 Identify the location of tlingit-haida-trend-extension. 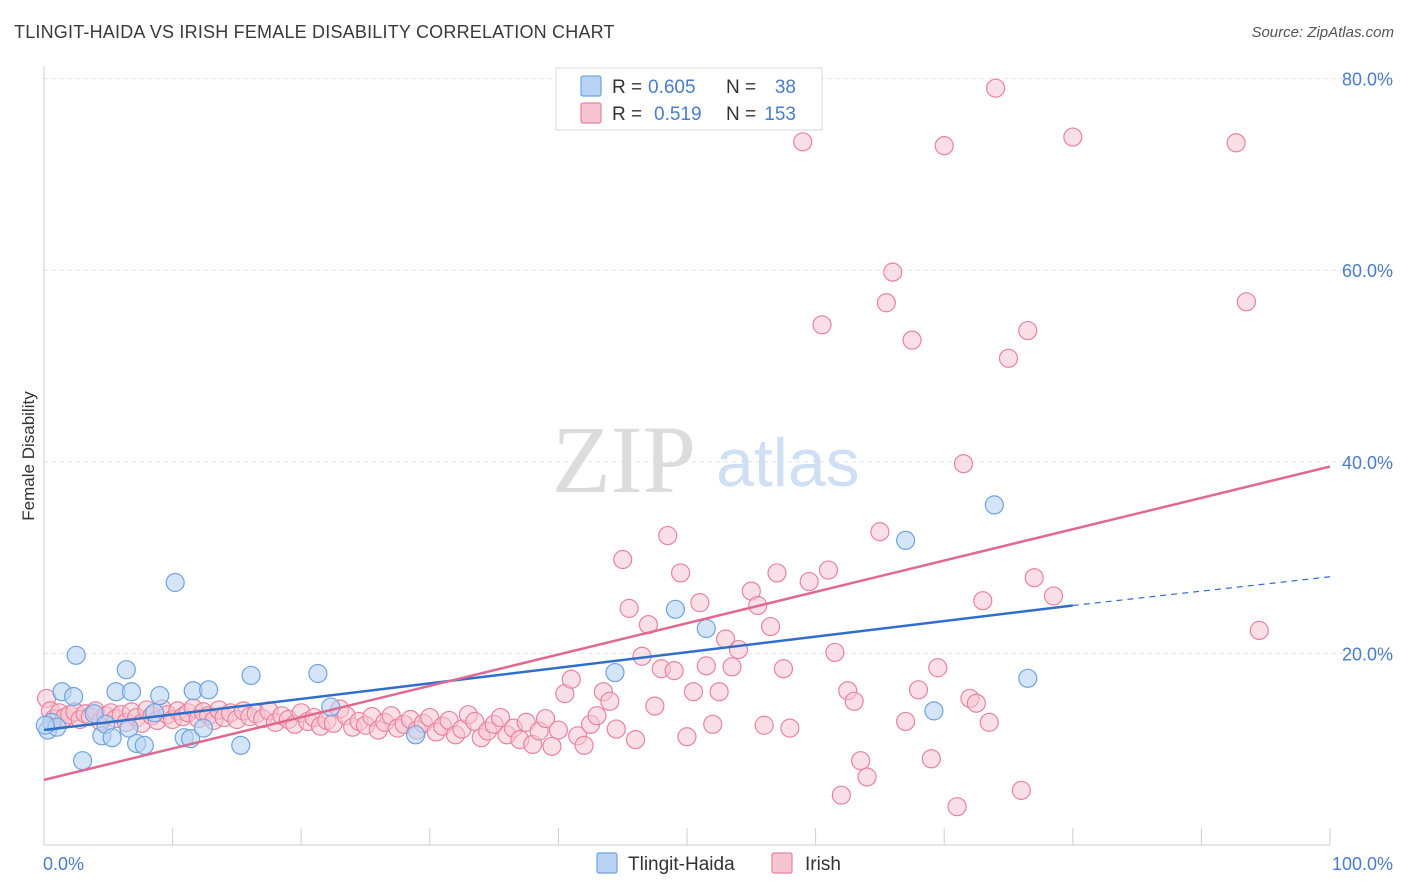
(1201, 591).